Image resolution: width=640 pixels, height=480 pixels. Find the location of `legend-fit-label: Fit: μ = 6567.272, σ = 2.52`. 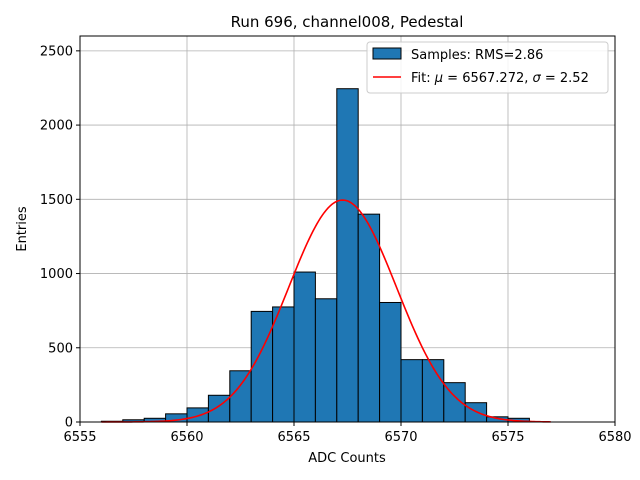

legend-fit-label: Fit: μ = 6567.272, σ = 2.52 is located at coordinates (500, 78).